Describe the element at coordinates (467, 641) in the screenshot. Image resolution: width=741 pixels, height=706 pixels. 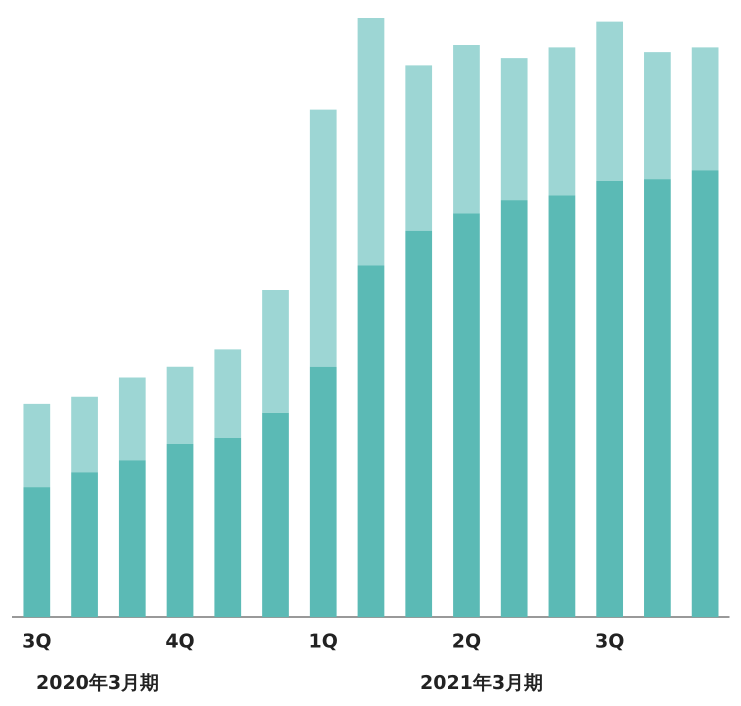
I see `x-tick-label: 2Q` at that location.